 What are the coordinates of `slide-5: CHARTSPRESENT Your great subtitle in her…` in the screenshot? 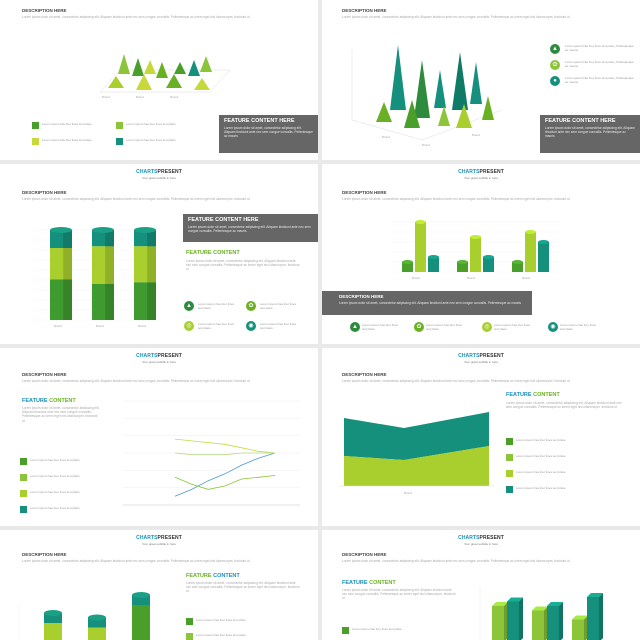 It's located at (159, 437).